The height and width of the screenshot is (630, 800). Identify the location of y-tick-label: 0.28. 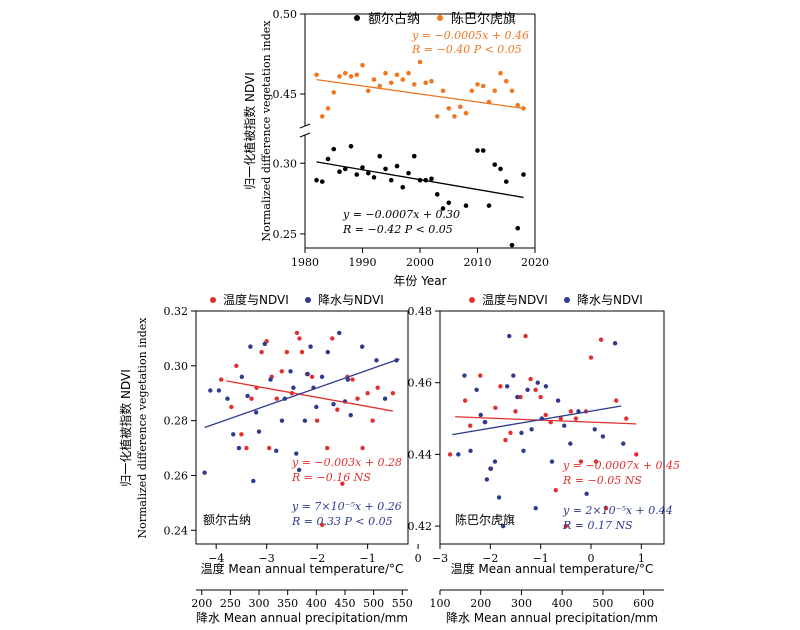
(176, 421).